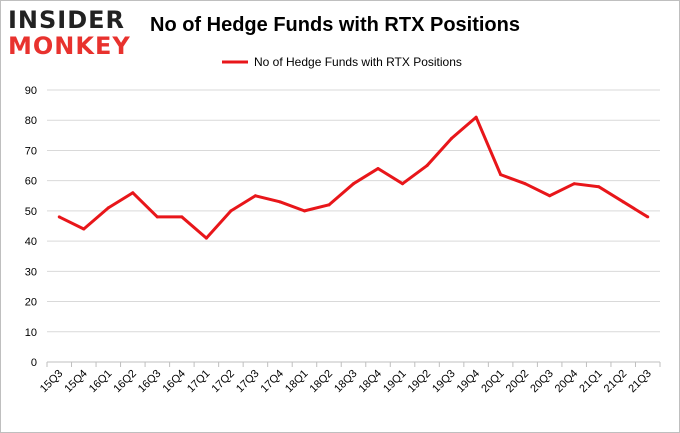 This screenshot has height=433, width=680. I want to click on x-tick-label: 21Q3, so click(640, 382).